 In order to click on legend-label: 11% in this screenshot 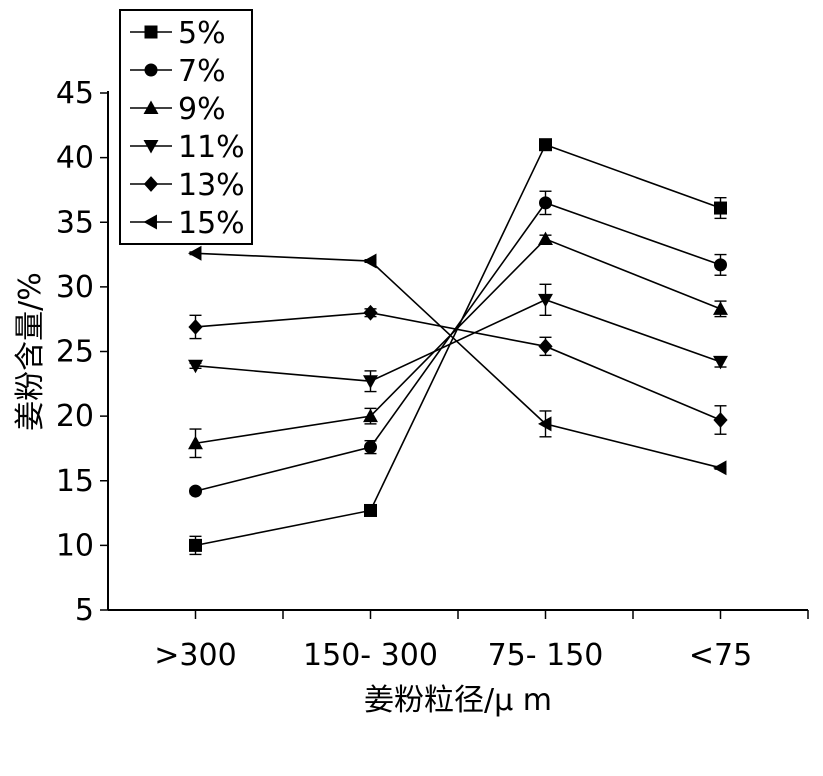, I will do `click(211, 147)`.